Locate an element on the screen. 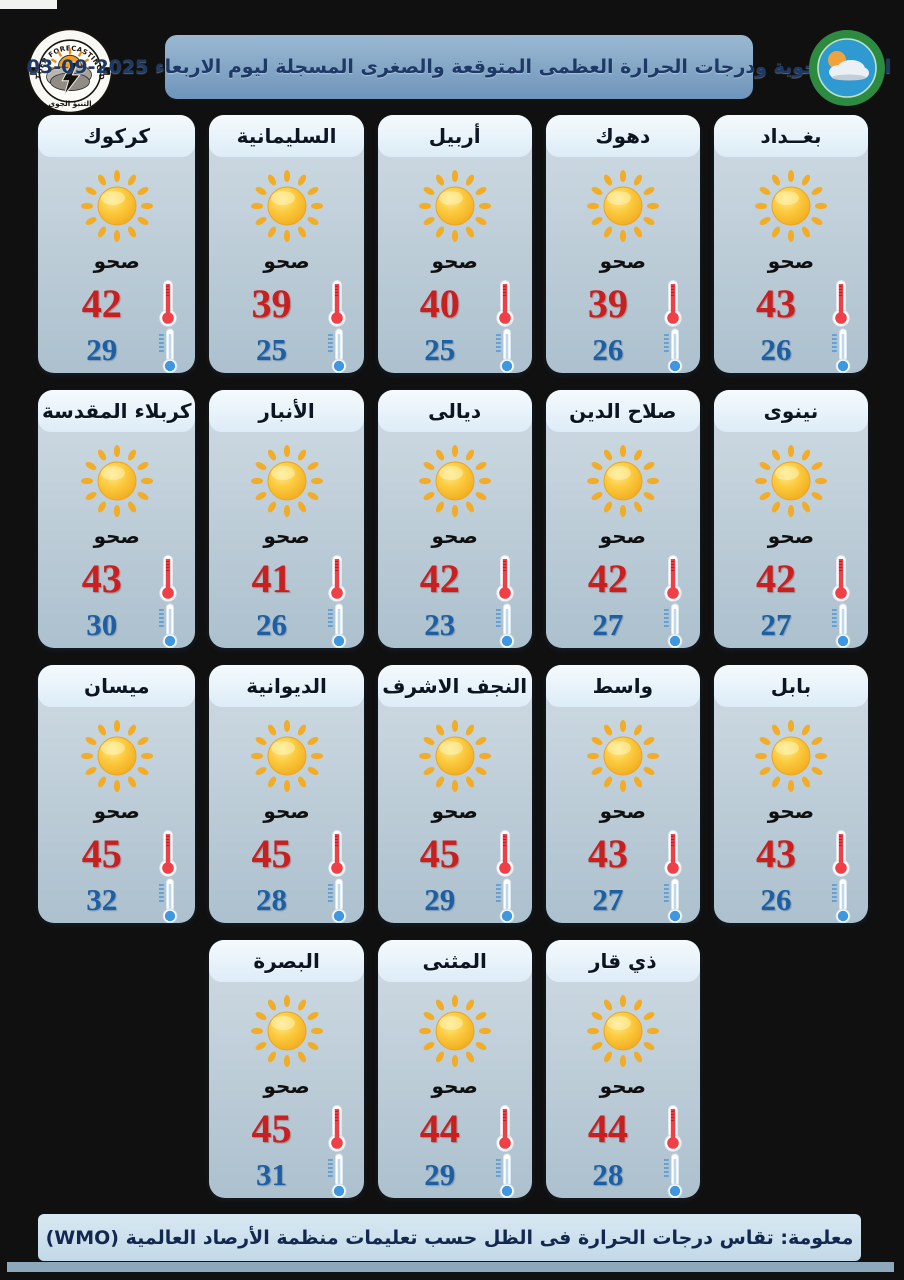  city-name: بابل is located at coordinates (790, 686).